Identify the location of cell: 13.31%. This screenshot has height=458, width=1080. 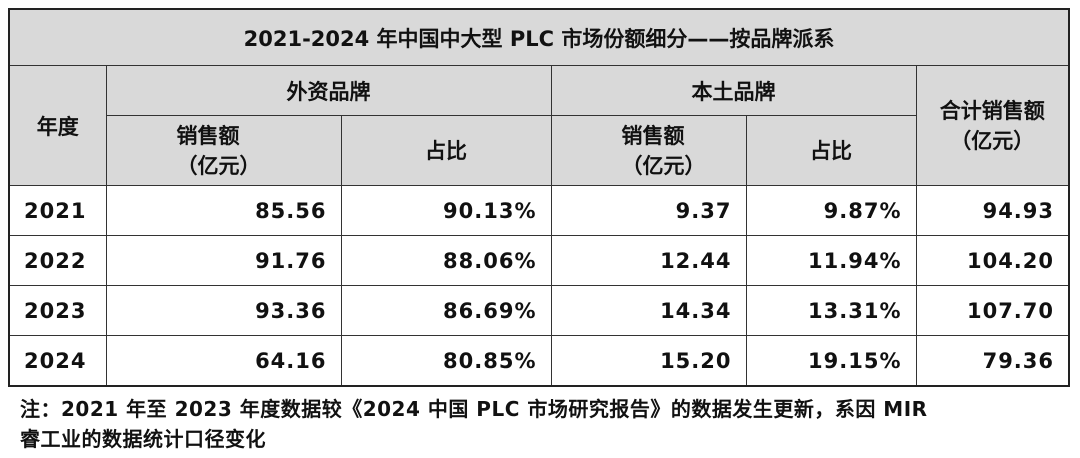
(831, 310).